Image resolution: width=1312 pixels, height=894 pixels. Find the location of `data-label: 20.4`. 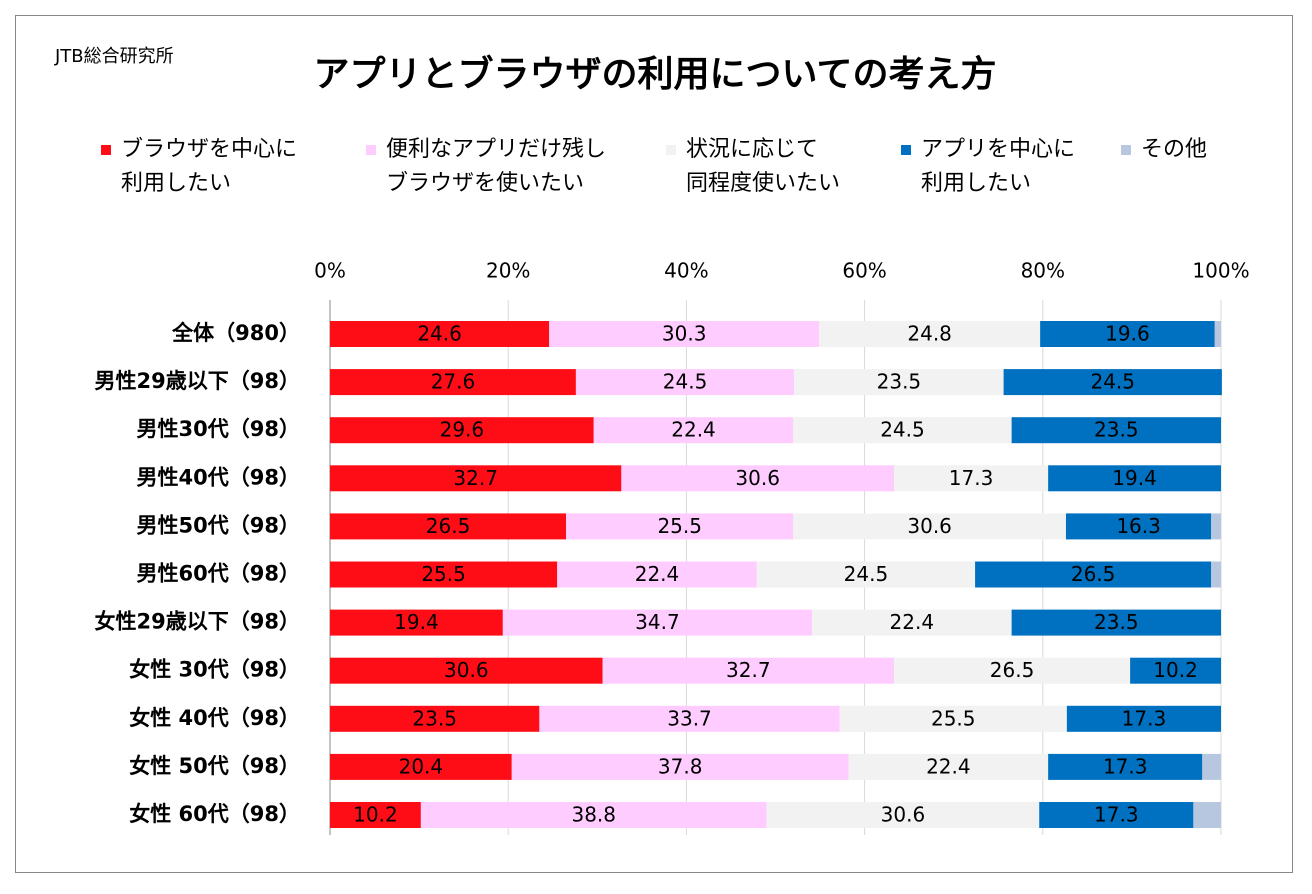

data-label: 20.4 is located at coordinates (421, 766).